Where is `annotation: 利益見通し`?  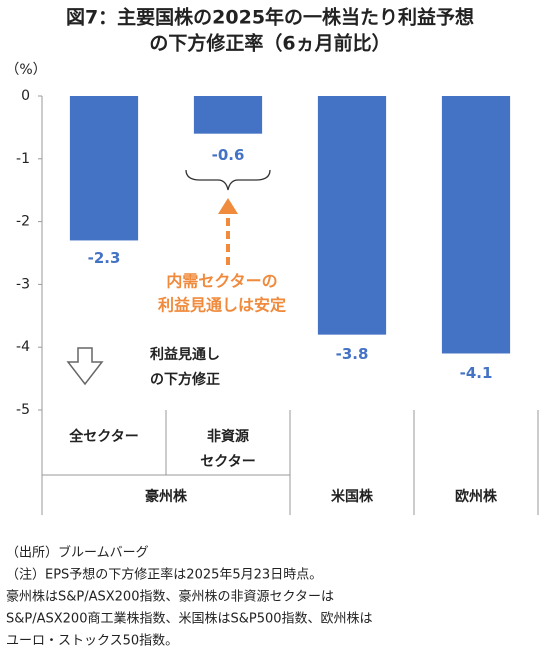 annotation: 利益見通し is located at coordinates (185, 354).